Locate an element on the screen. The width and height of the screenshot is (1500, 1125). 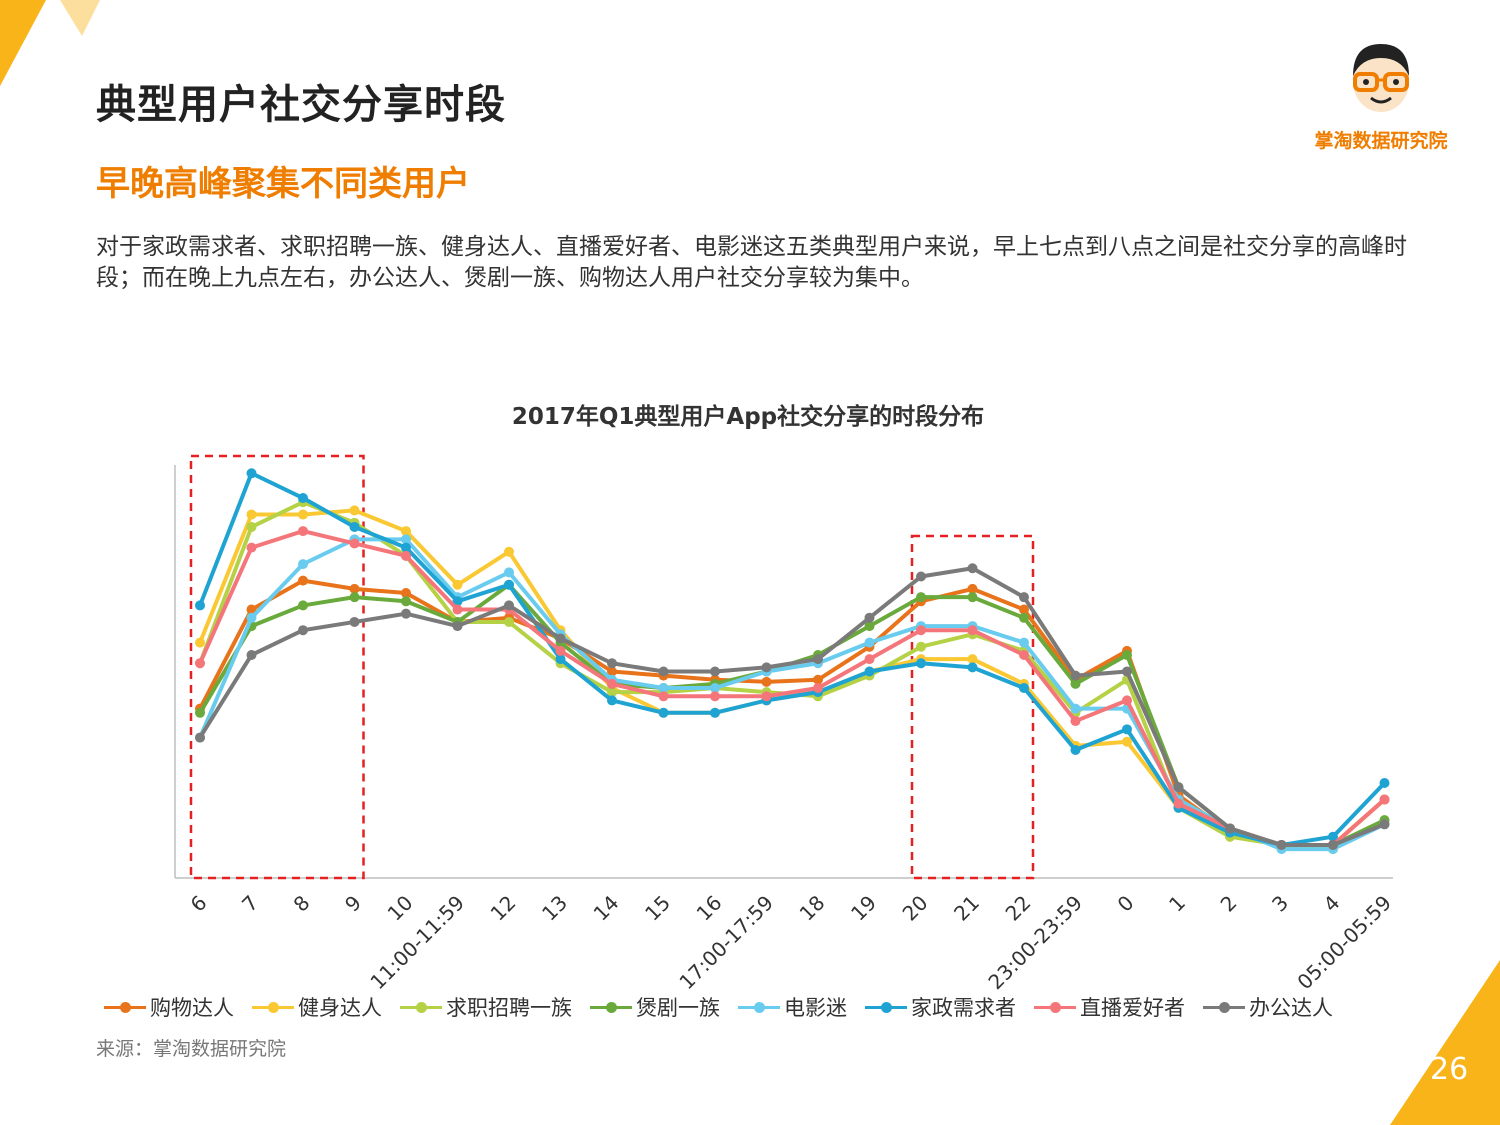
x-tick-label: 1 is located at coordinates (1177, 904).